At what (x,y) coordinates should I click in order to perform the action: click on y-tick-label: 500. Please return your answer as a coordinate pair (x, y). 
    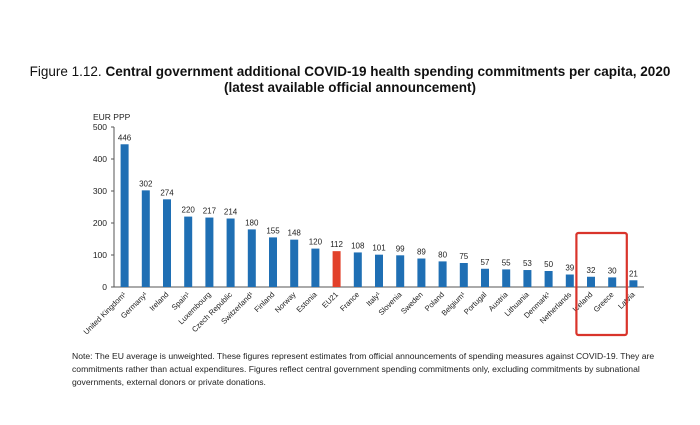
    Looking at the image, I should click on (100, 127).